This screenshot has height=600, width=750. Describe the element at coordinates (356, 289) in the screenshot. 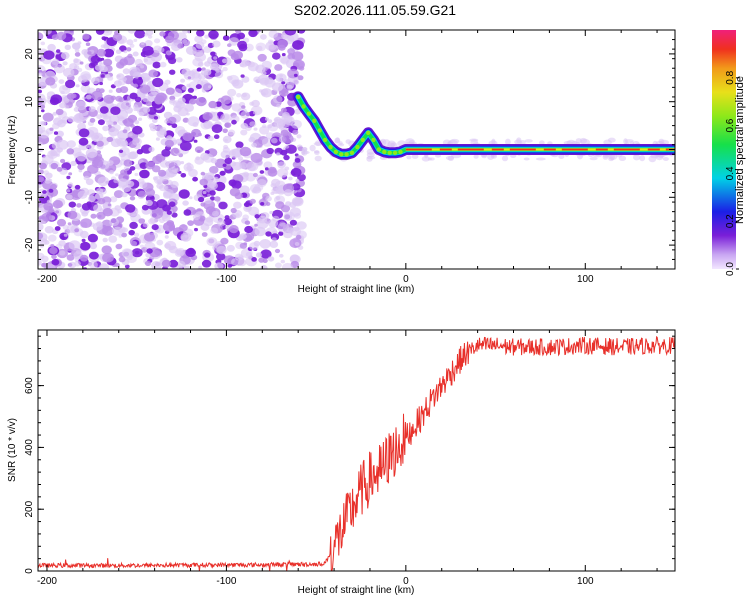

I see `spectrogram-x-label: Height of straight line (km)` at that location.